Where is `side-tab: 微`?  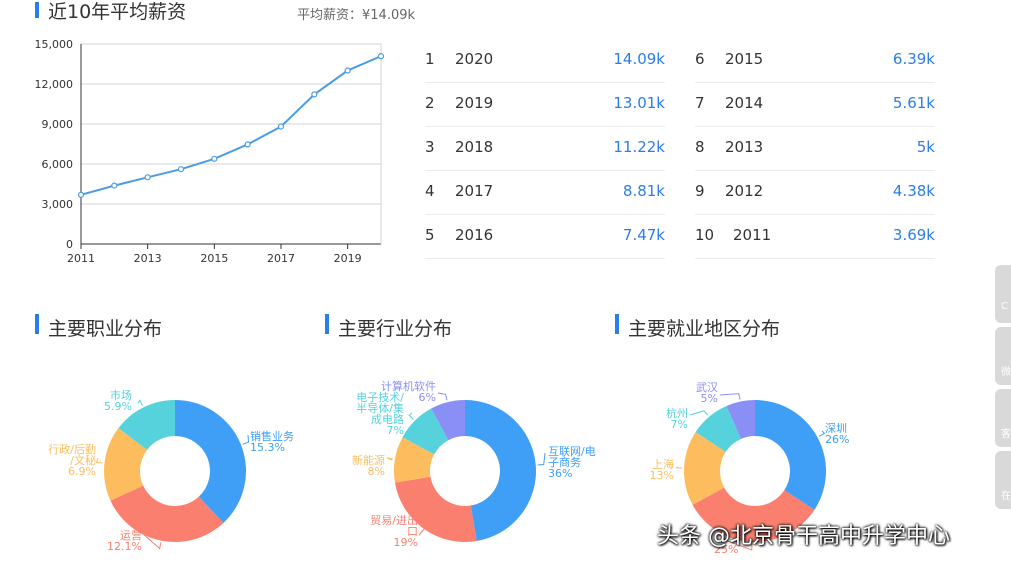
side-tab: 微 is located at coordinates (1003, 356).